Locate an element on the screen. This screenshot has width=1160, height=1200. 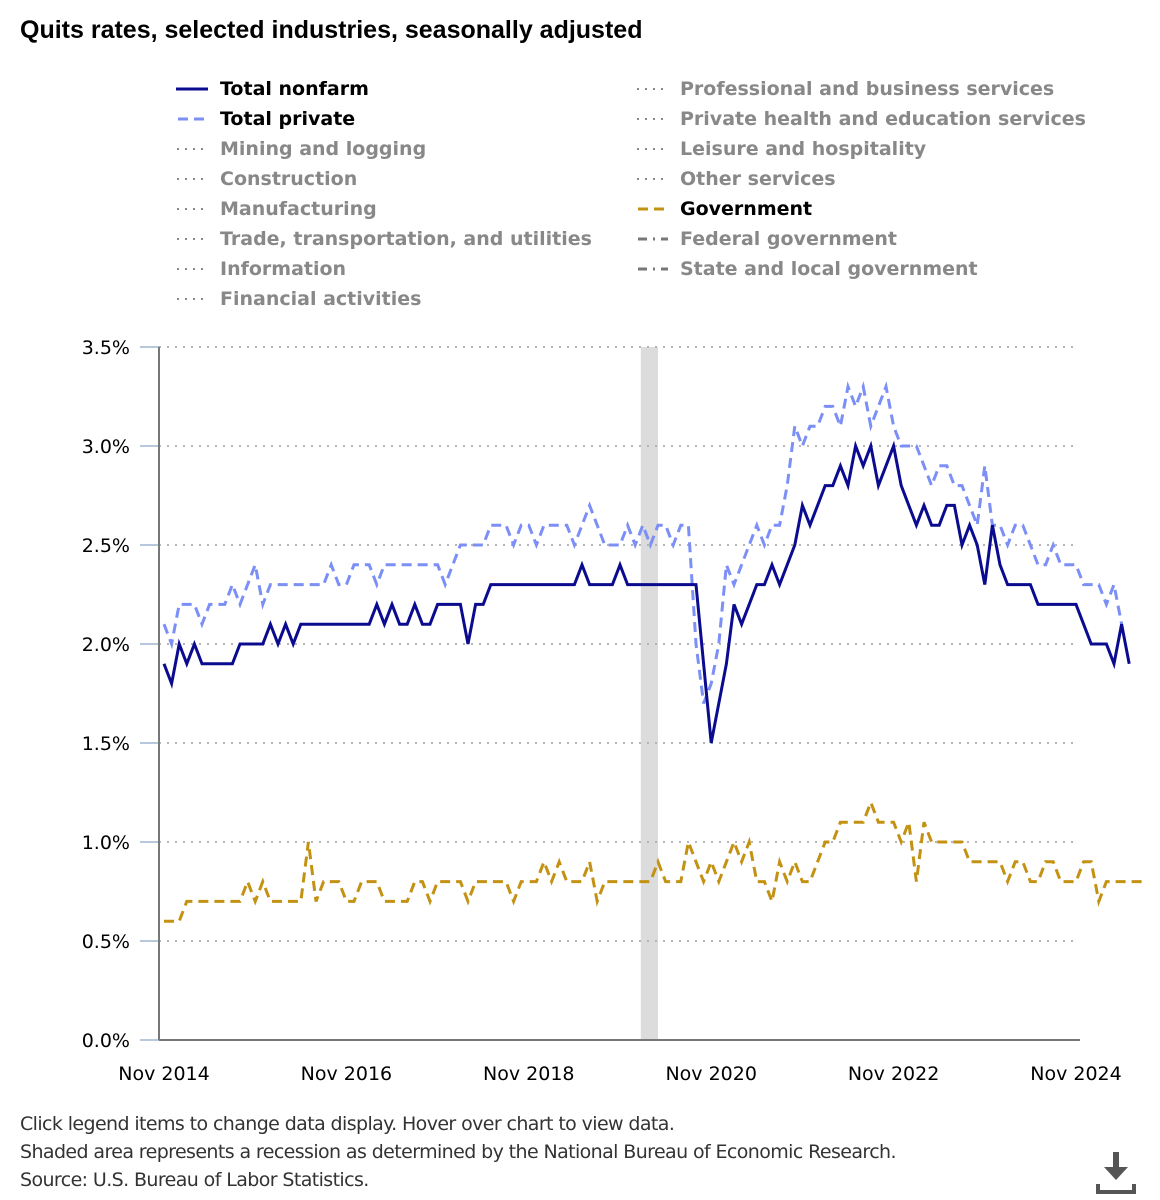
legend-item-other-services: Other services is located at coordinates (861, 179).